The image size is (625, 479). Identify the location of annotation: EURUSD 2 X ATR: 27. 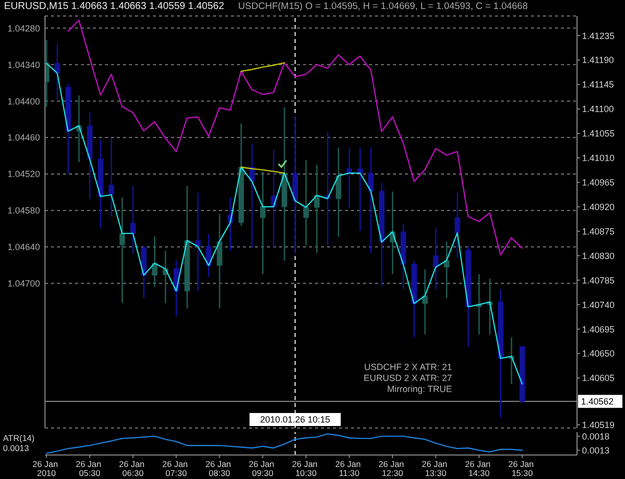
(408, 378).